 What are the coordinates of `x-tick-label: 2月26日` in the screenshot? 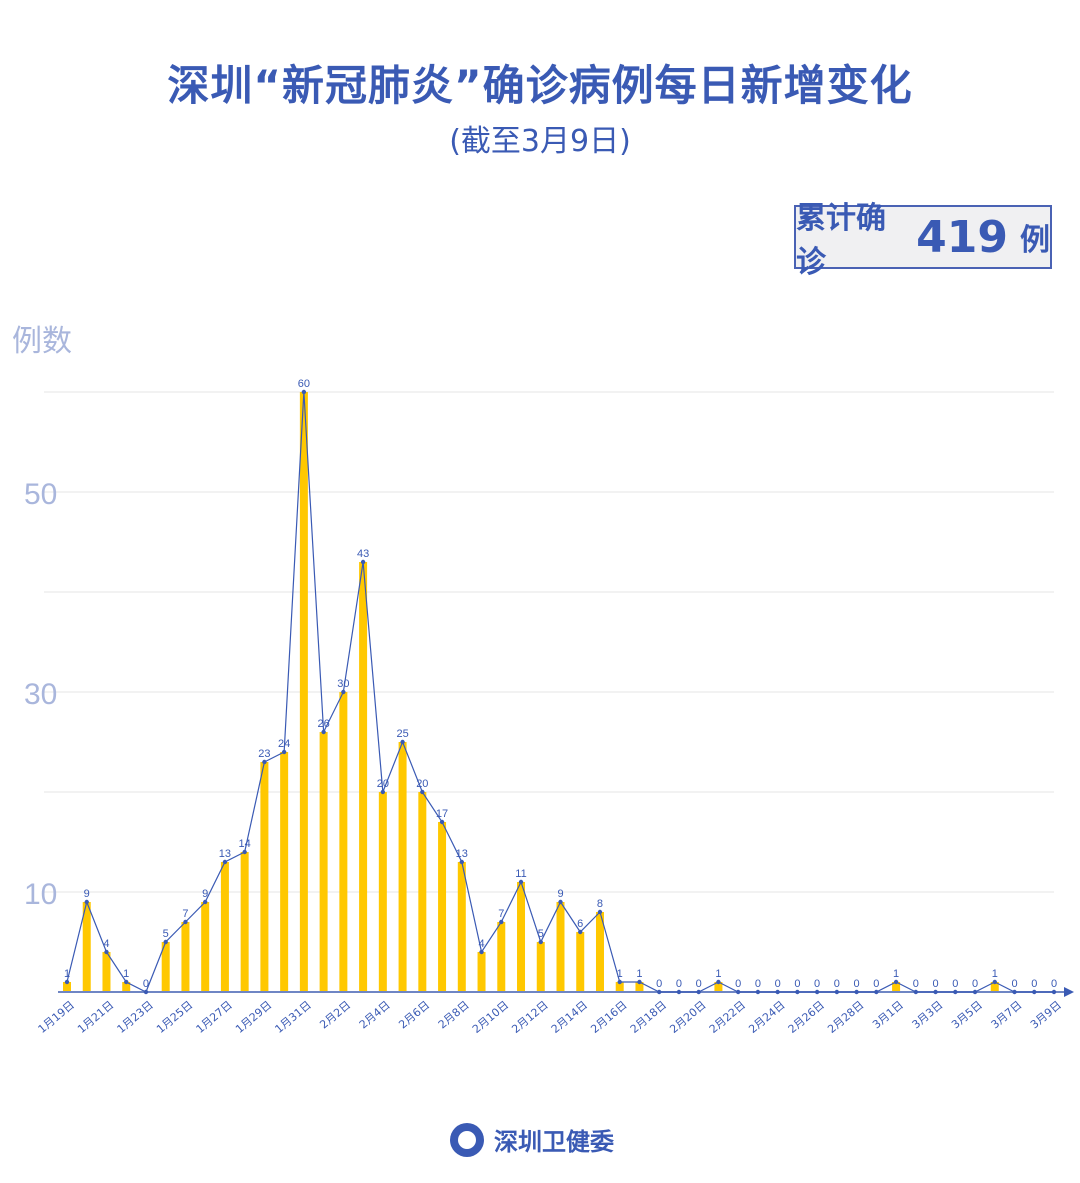 It's located at (806, 1017).